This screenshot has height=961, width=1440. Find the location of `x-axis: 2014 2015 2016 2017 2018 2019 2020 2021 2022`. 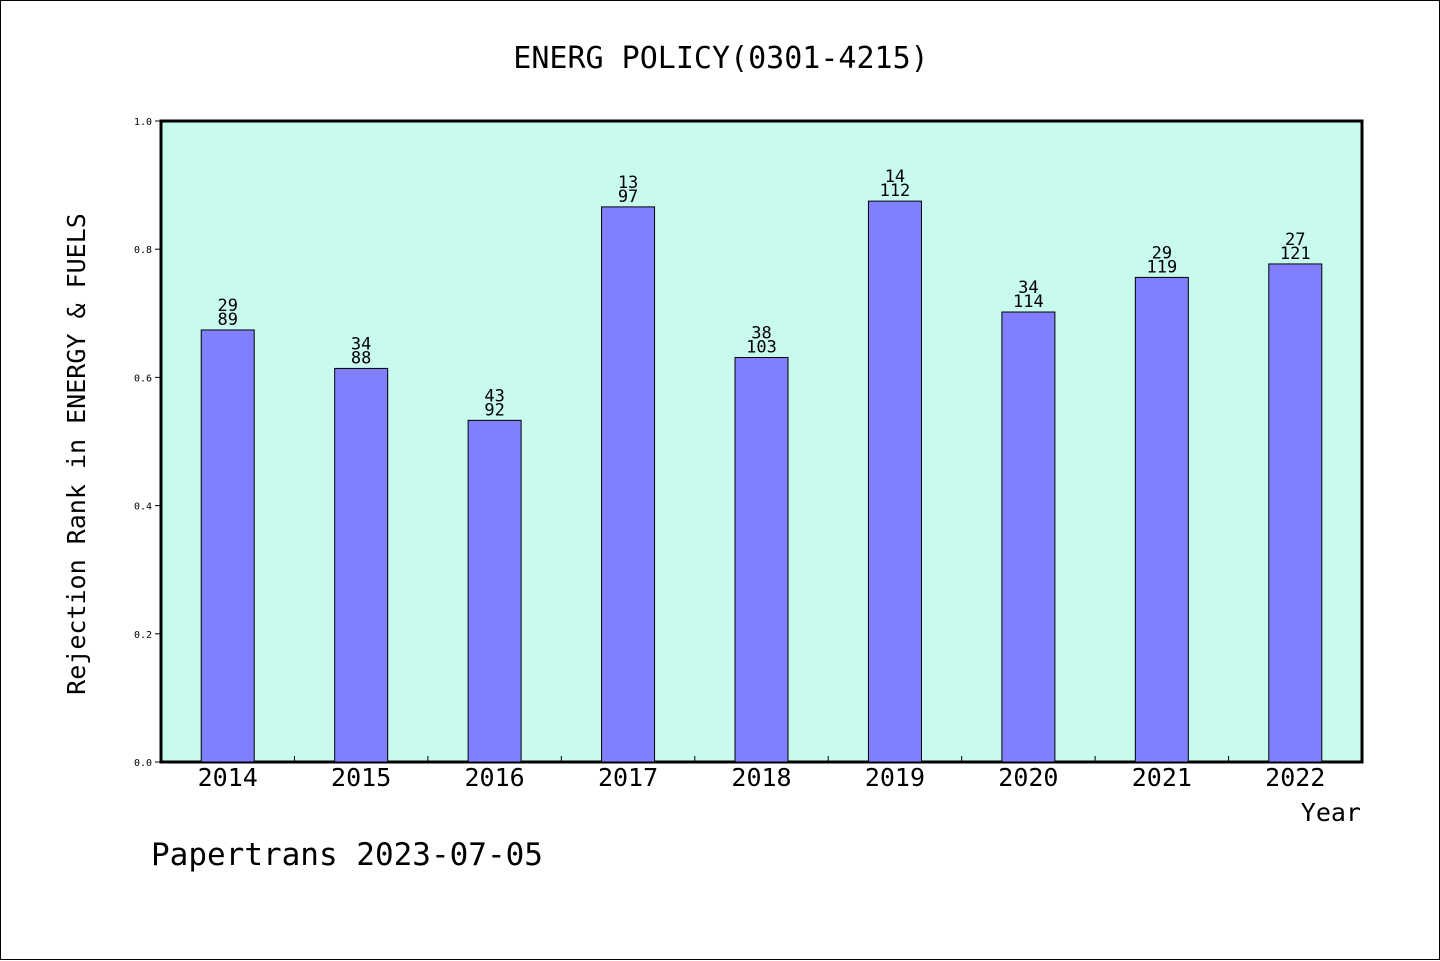

x-axis: 2014 2015 2016 2017 2018 2019 2020 2021 2022 is located at coordinates (761, 774).